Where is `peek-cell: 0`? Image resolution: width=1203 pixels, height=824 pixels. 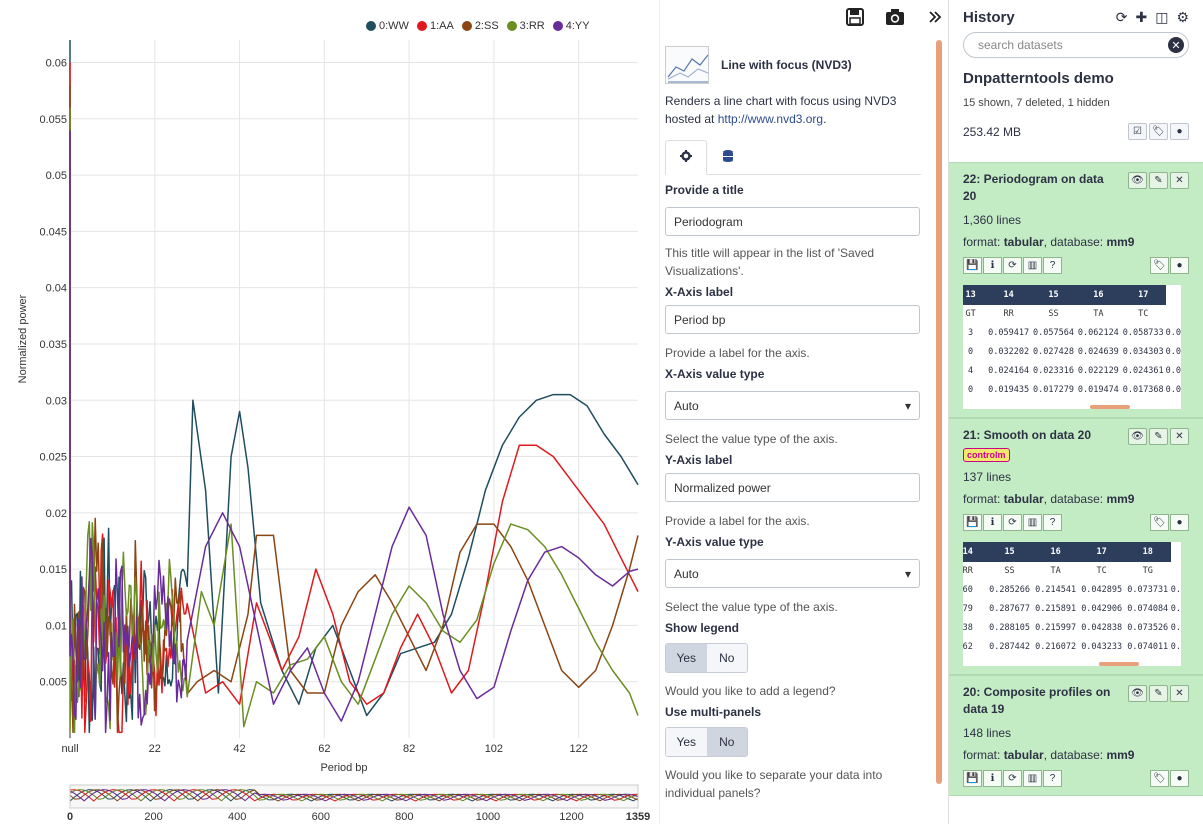 peek-cell: 0 is located at coordinates (971, 352).